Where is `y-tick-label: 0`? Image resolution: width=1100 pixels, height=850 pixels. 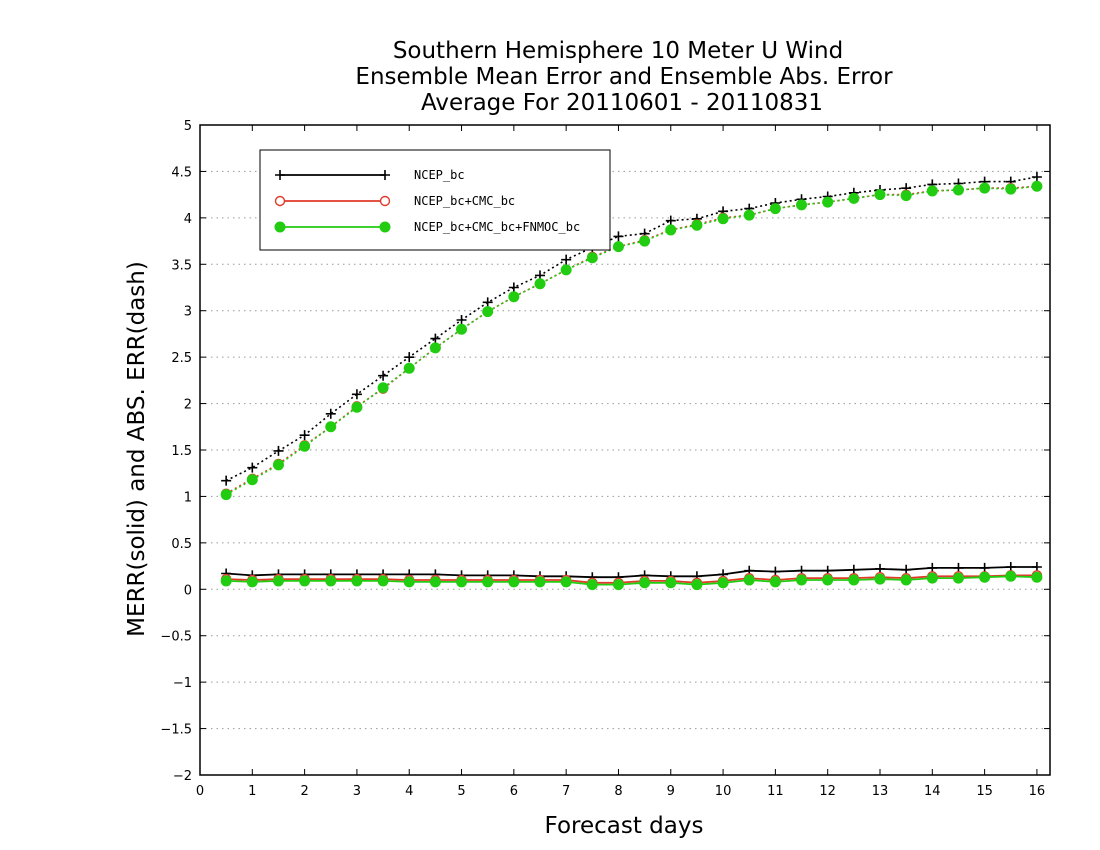 y-tick-label: 0 is located at coordinates (188, 590).